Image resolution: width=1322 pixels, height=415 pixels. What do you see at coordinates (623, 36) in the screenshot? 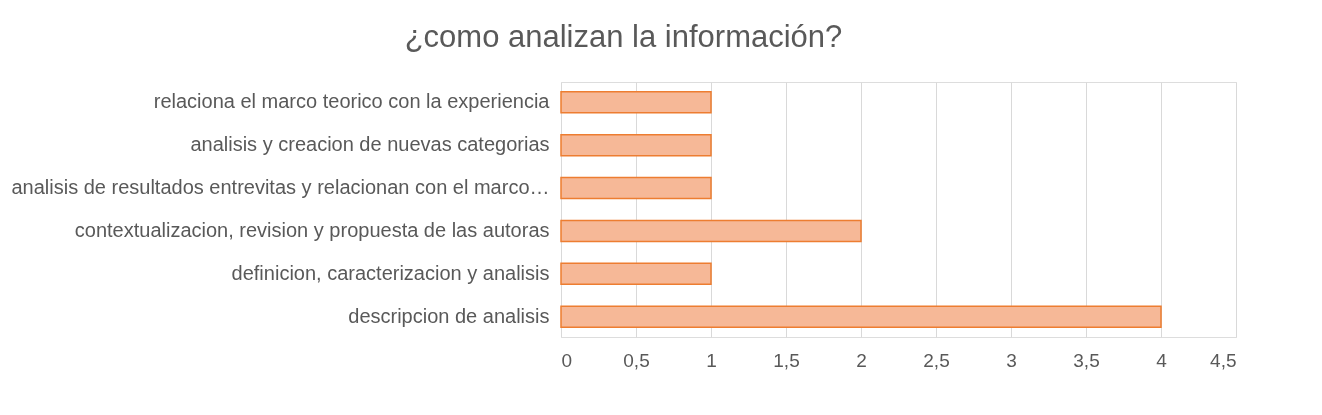
I see `chart-title: ¿como analizan la información?` at bounding box center [623, 36].